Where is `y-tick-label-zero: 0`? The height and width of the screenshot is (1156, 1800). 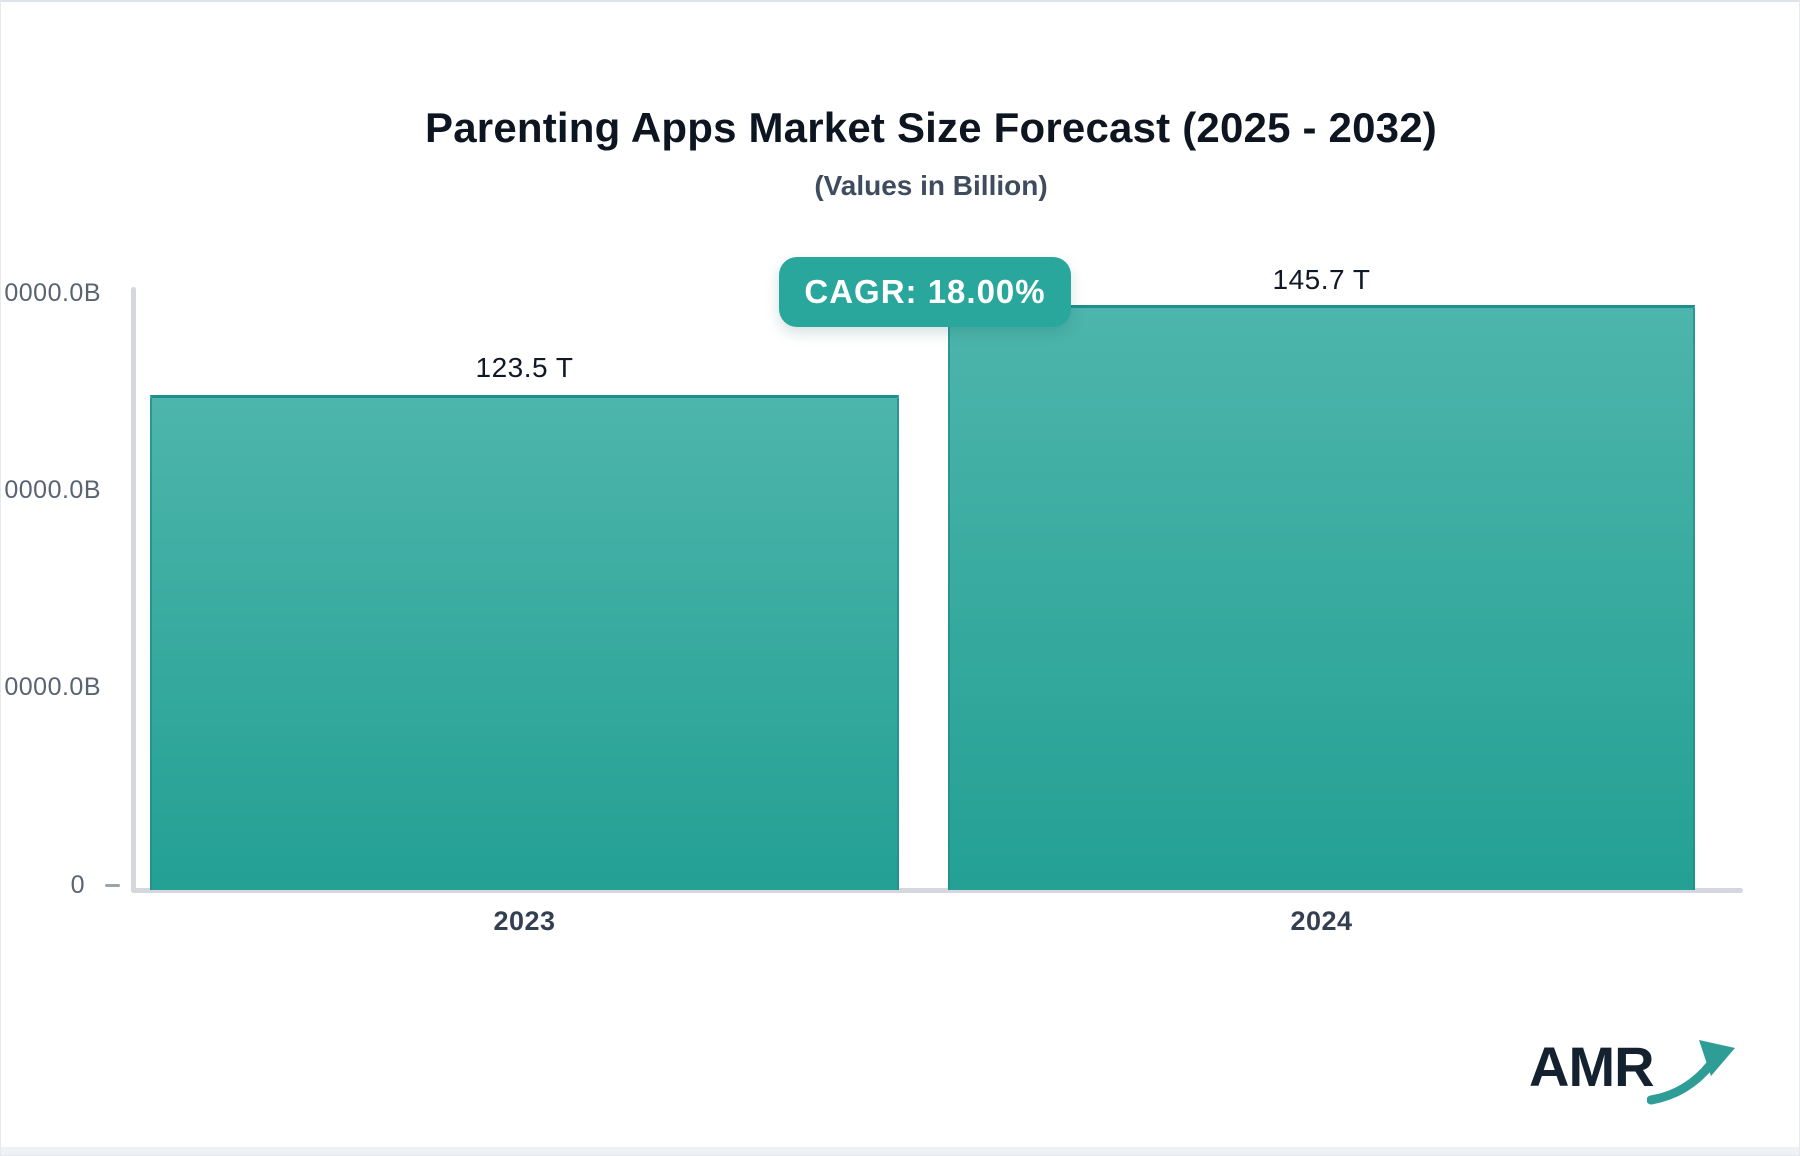 y-tick-label-zero: 0 is located at coordinates (77, 885).